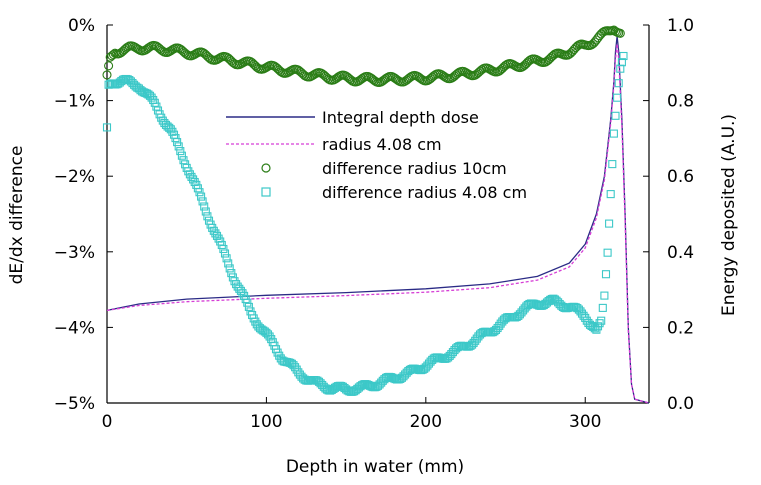 This screenshot has width=761, height=485. I want to click on y-axis-right-label: Energy deposited (A.U.), so click(729, 215).